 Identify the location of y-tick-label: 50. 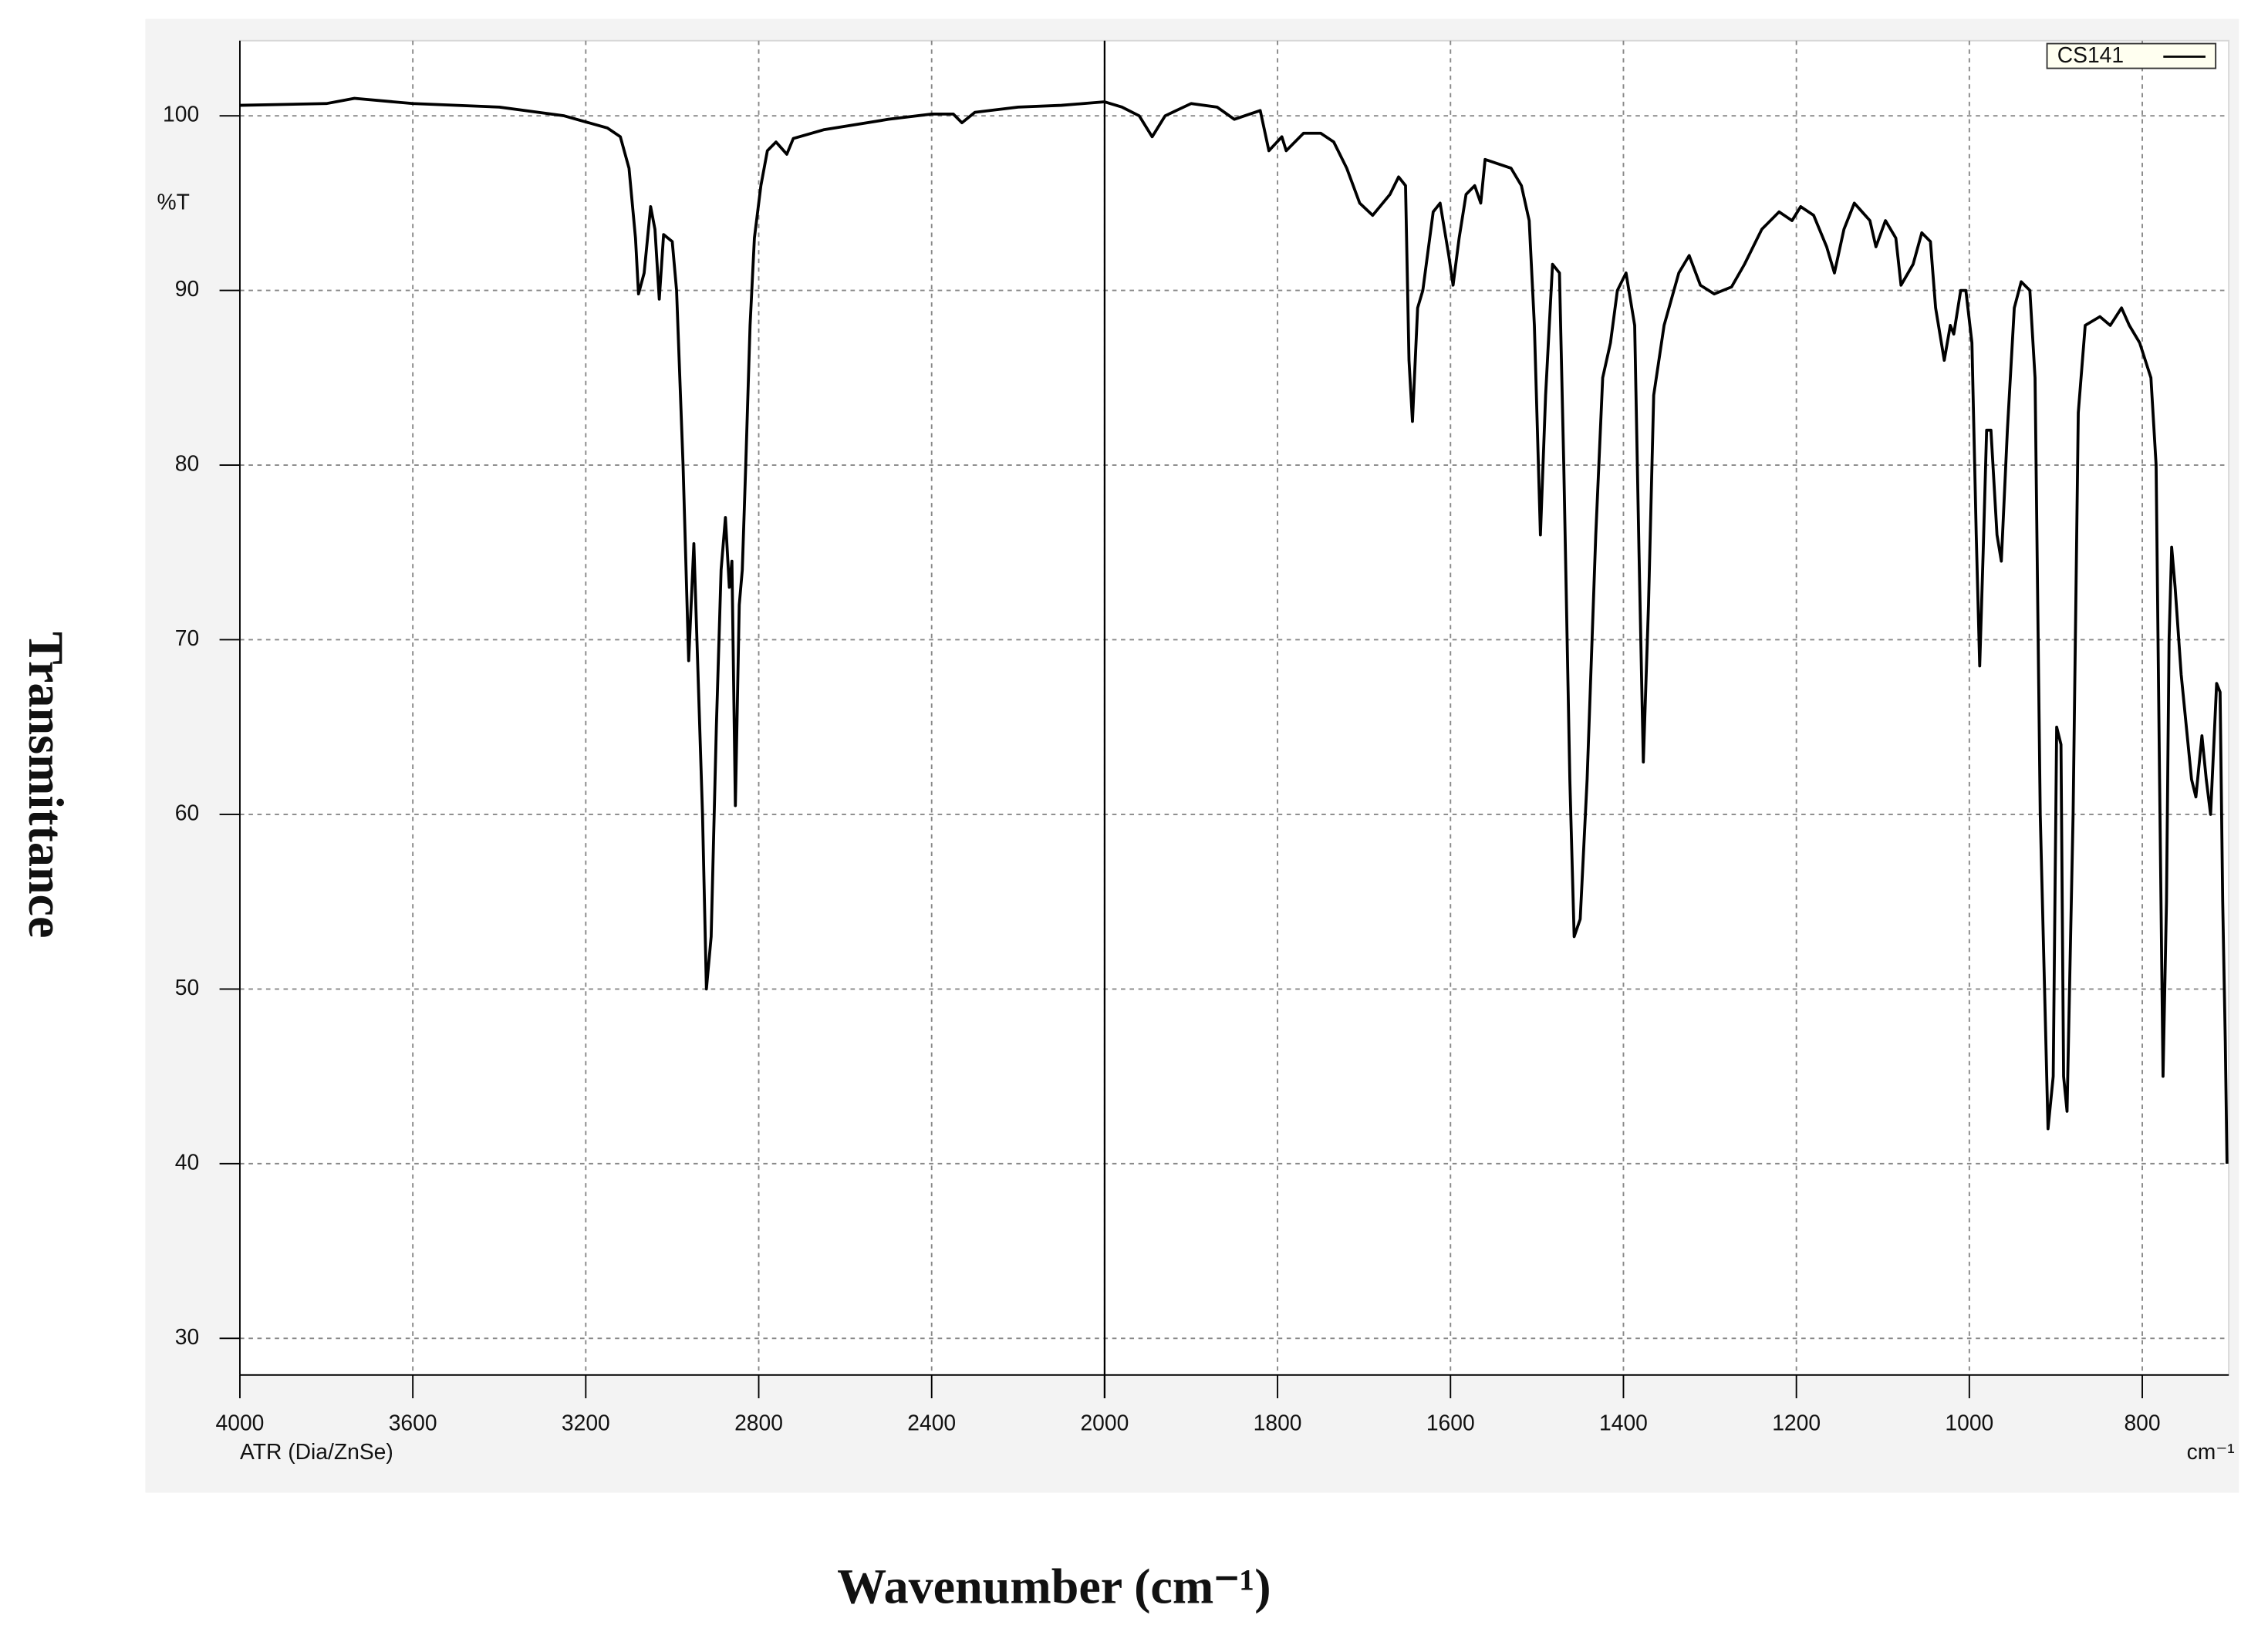
(187, 988).